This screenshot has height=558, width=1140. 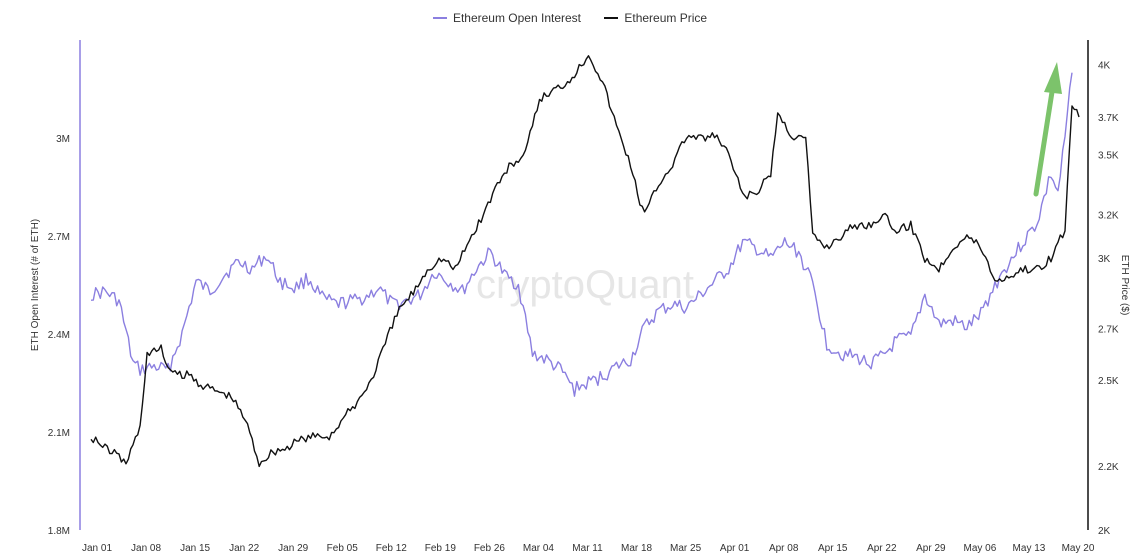 I want to click on x-tick-label: Feb 19, so click(x=441, y=548).